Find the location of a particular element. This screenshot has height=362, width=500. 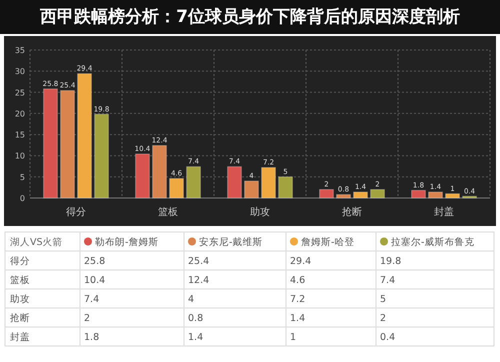

x-tick-label: 抢断 is located at coordinates (352, 212).